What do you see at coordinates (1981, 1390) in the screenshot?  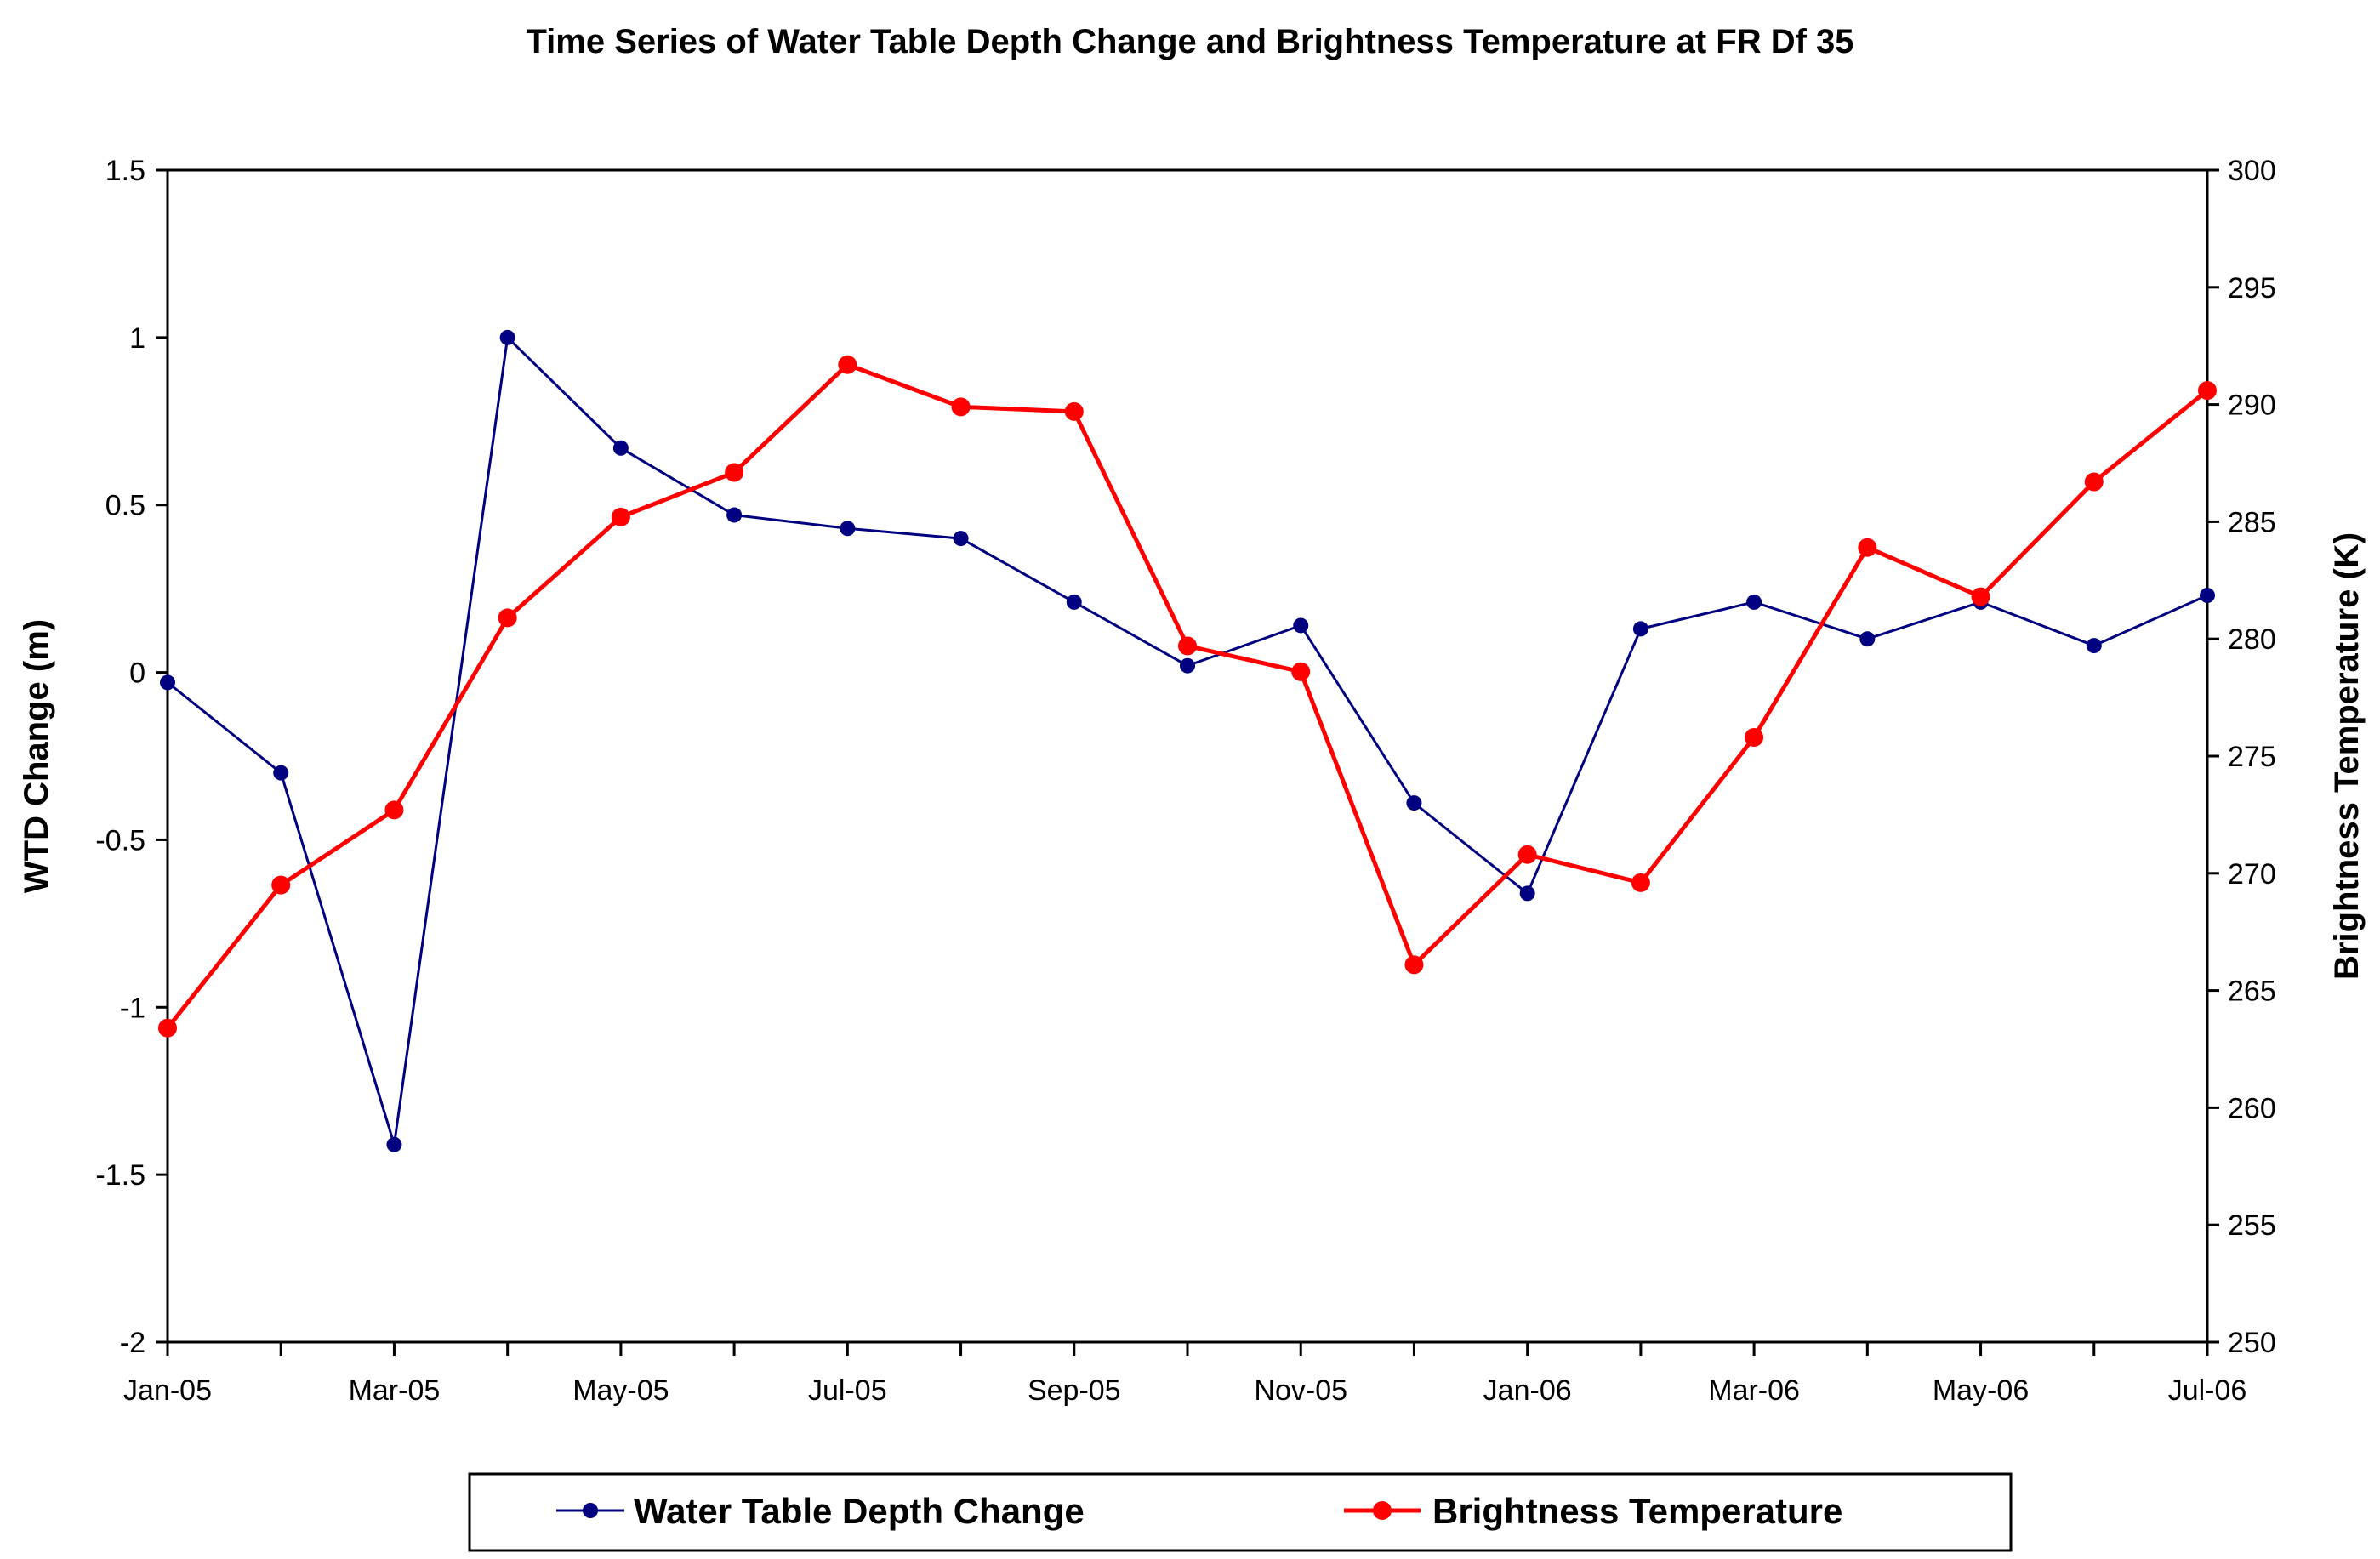 I see `x-tick-label: May-06` at bounding box center [1981, 1390].